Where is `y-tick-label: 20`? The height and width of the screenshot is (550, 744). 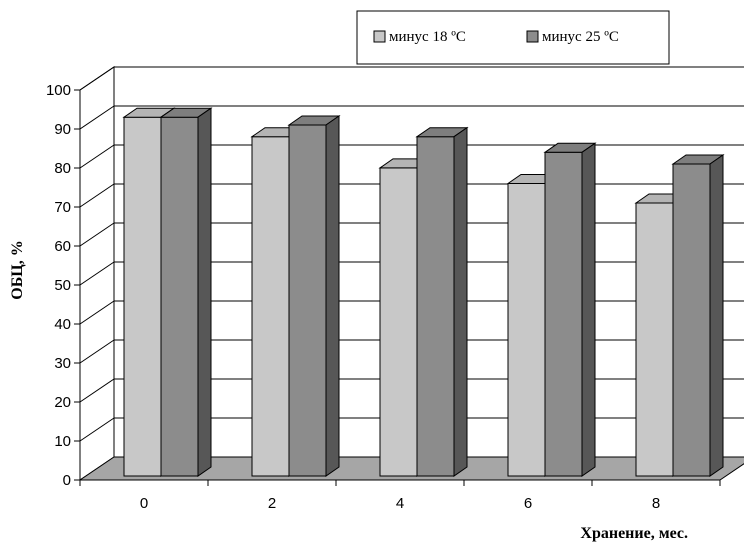 y-tick-label: 20 is located at coordinates (62, 402).